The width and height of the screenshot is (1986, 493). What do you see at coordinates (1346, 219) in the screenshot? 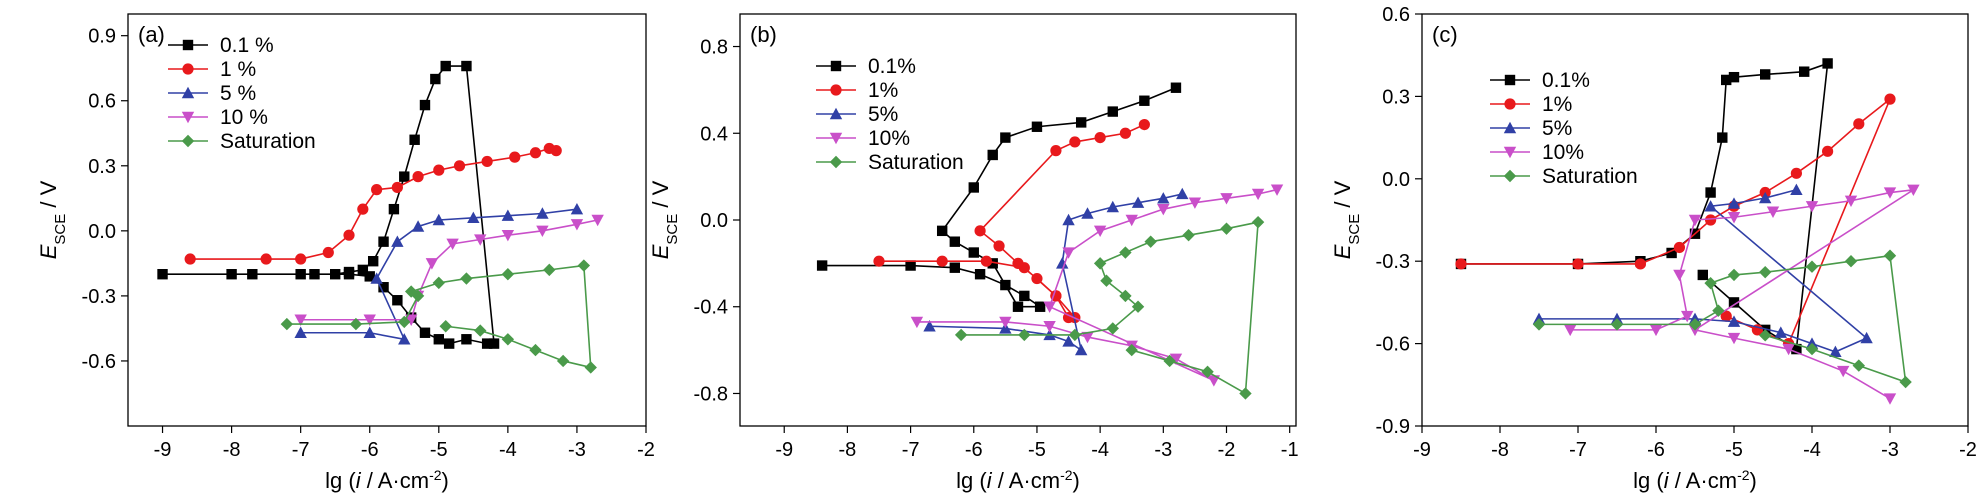
I see `y-axis-title: ESCE / V` at bounding box center [1346, 219].